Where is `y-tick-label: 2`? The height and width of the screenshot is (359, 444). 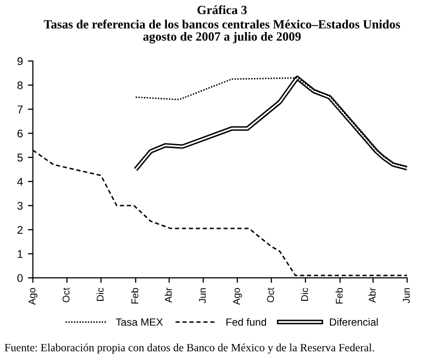
y-tick-label: 2 is located at coordinates (20, 230).